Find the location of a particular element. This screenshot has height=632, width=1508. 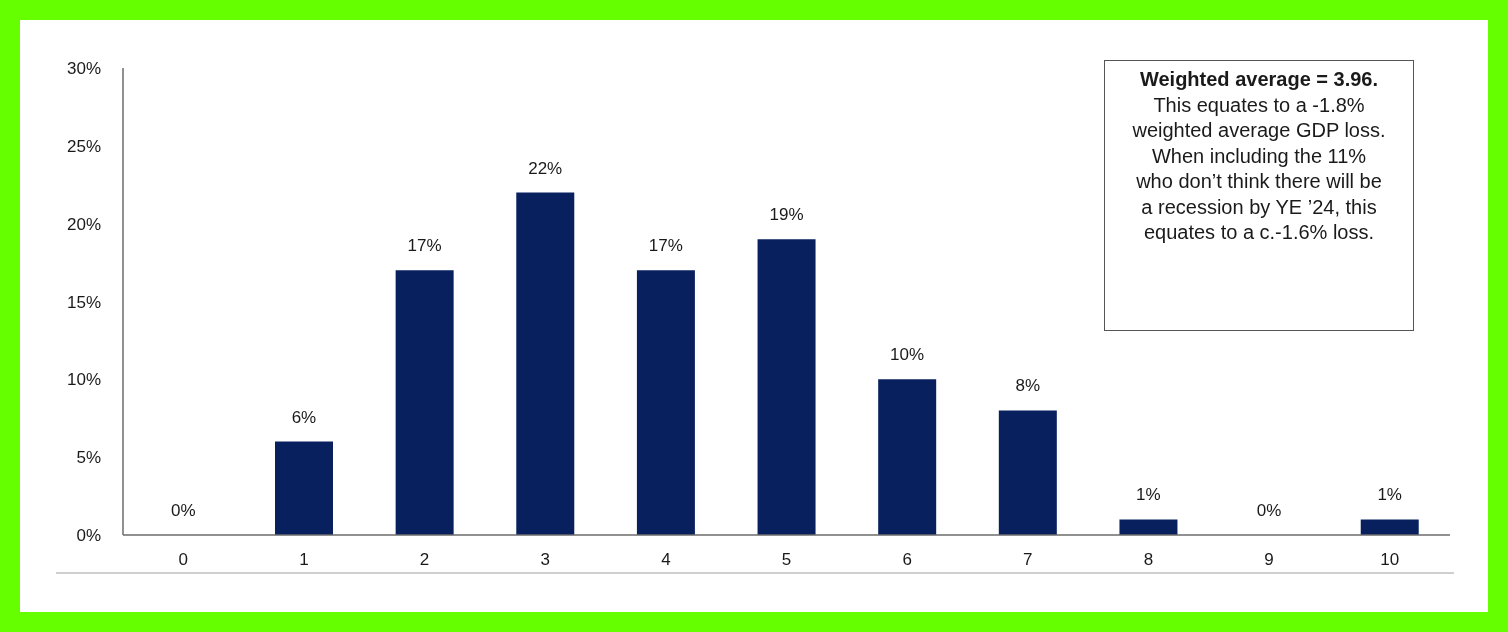

x-tick-label: 1 is located at coordinates (304, 560).